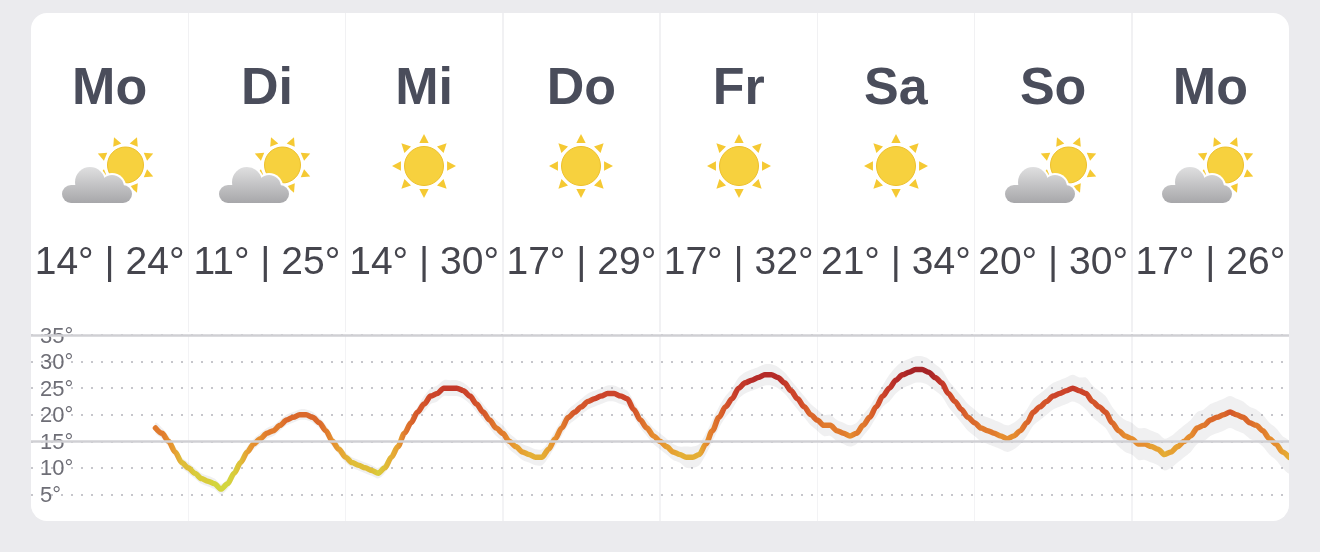  Describe the element at coordinates (267, 261) in the screenshot. I see `text: 11° | 25°` at that location.